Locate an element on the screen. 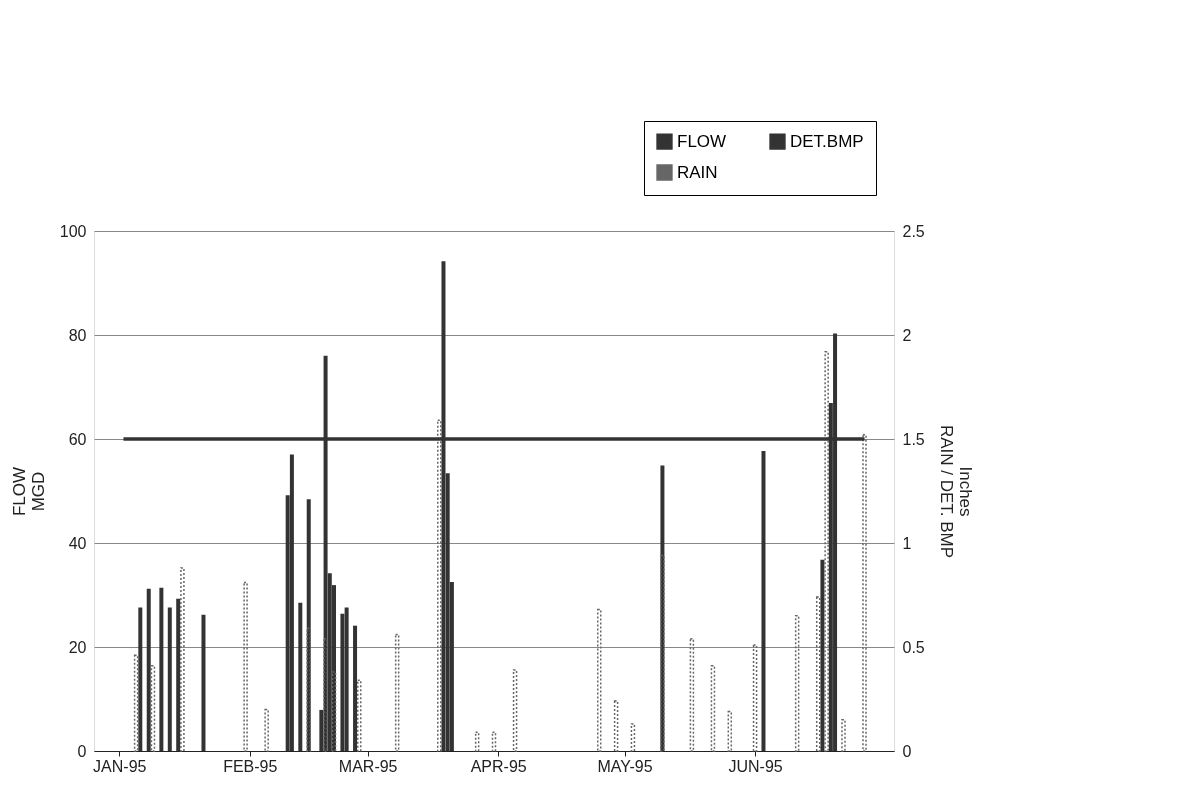 The image size is (1186, 810). x-tick-label: APR-95 is located at coordinates (498, 766).